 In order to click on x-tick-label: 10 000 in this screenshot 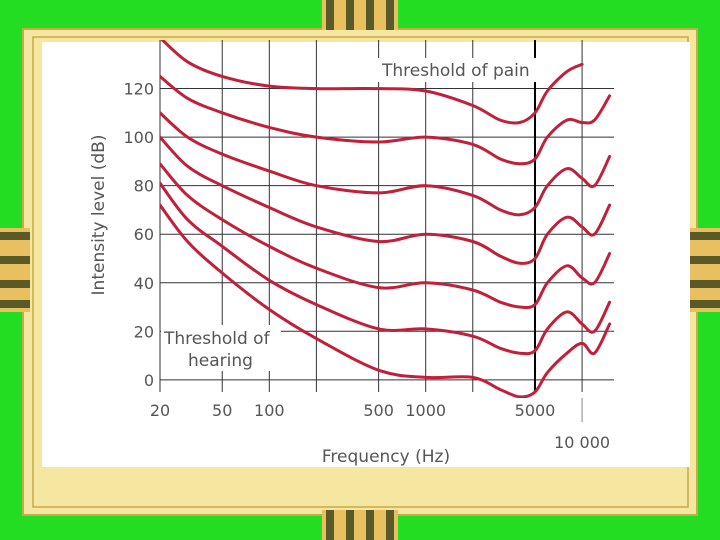, I will do `click(582, 442)`.